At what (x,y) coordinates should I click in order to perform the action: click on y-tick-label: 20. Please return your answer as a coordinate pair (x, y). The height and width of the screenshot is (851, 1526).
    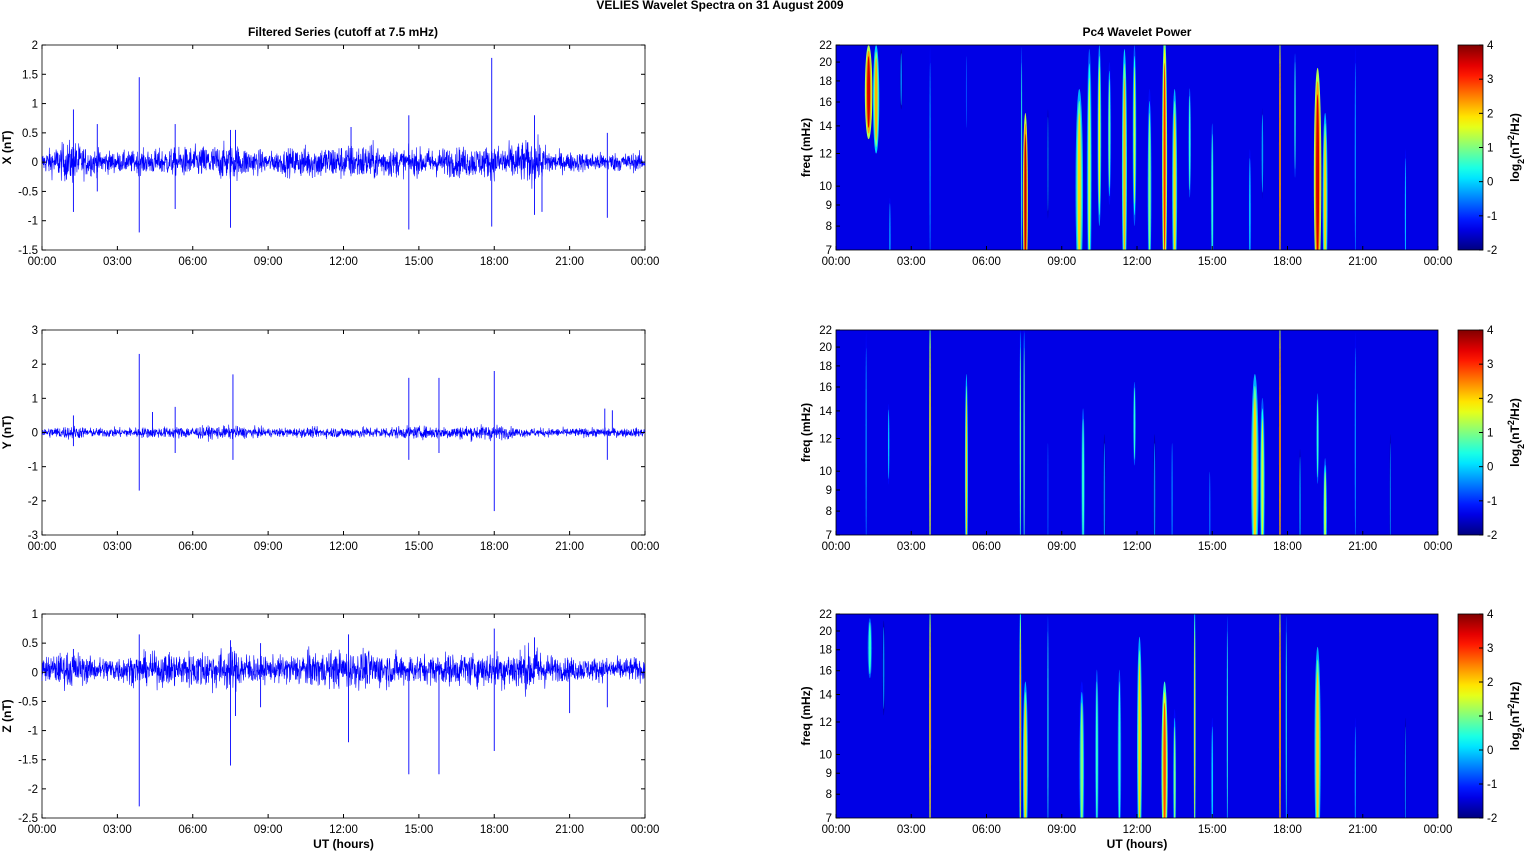
    Looking at the image, I should click on (825, 632).